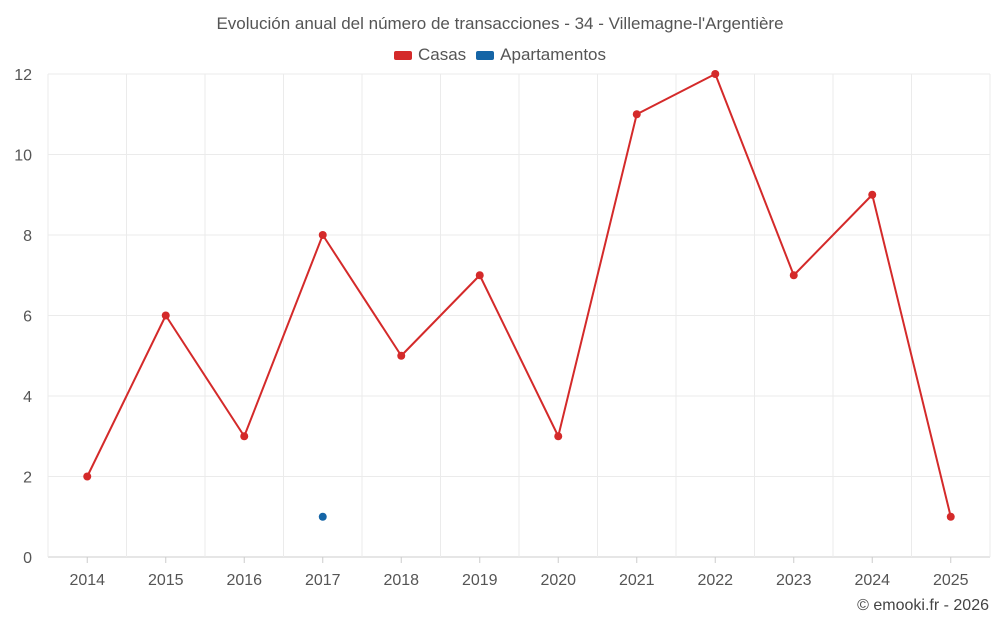 This screenshot has height=625, width=1000. Describe the element at coordinates (401, 580) in the screenshot. I see `x-tick-label: 2018` at that location.